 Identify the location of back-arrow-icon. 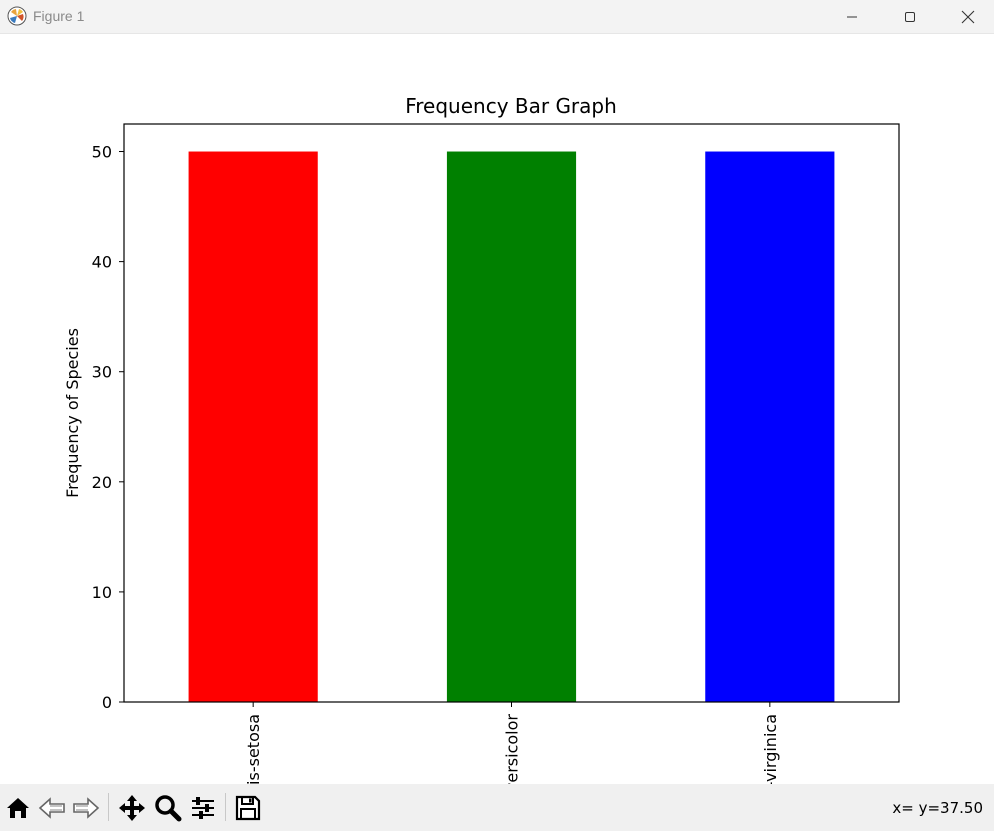
(51, 808).